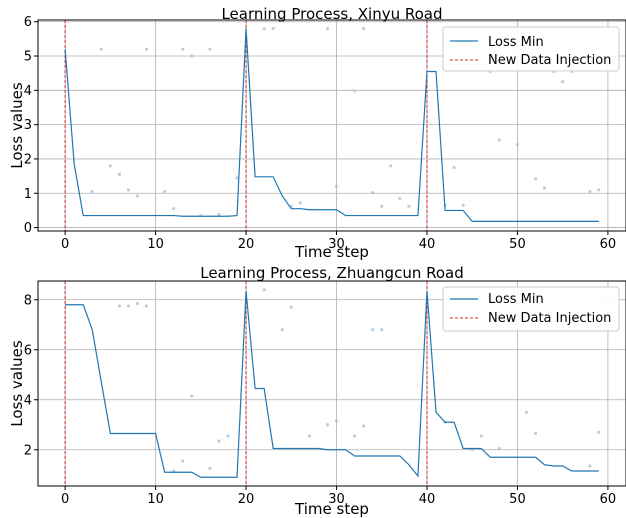 Image resolution: width=626 pixels, height=518 pixels. I want to click on x-tick-label: 30, so click(336, 499).